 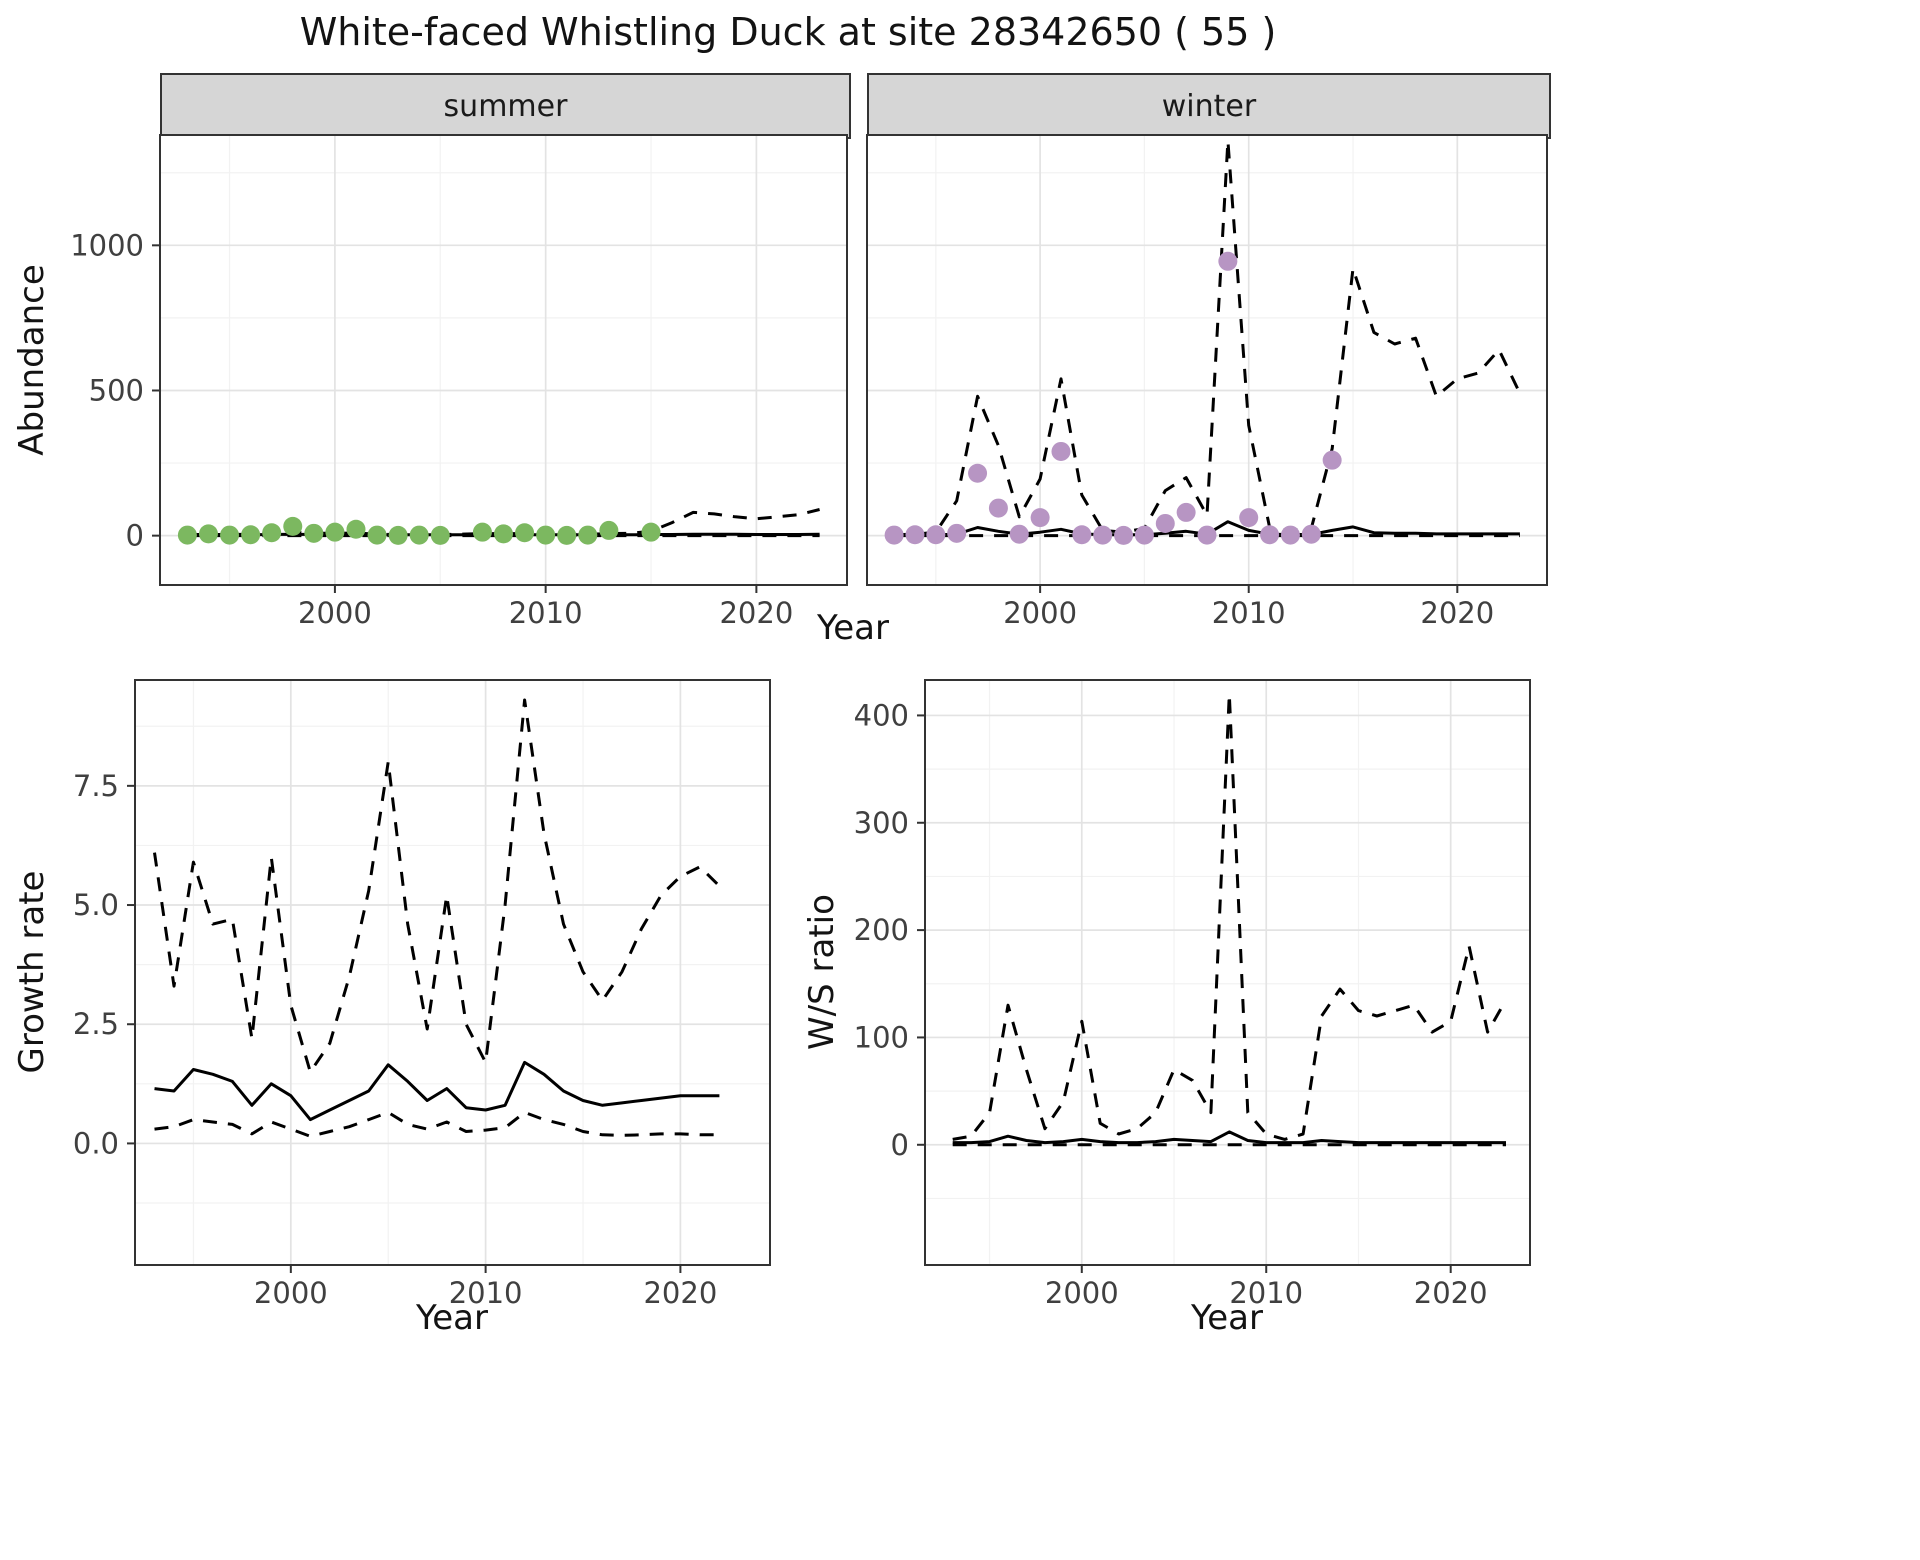 I want to click on growth-rate-panel: 2000 2010 2020 0.0 2.5 5.0 7.5, so click(x=422, y=994).